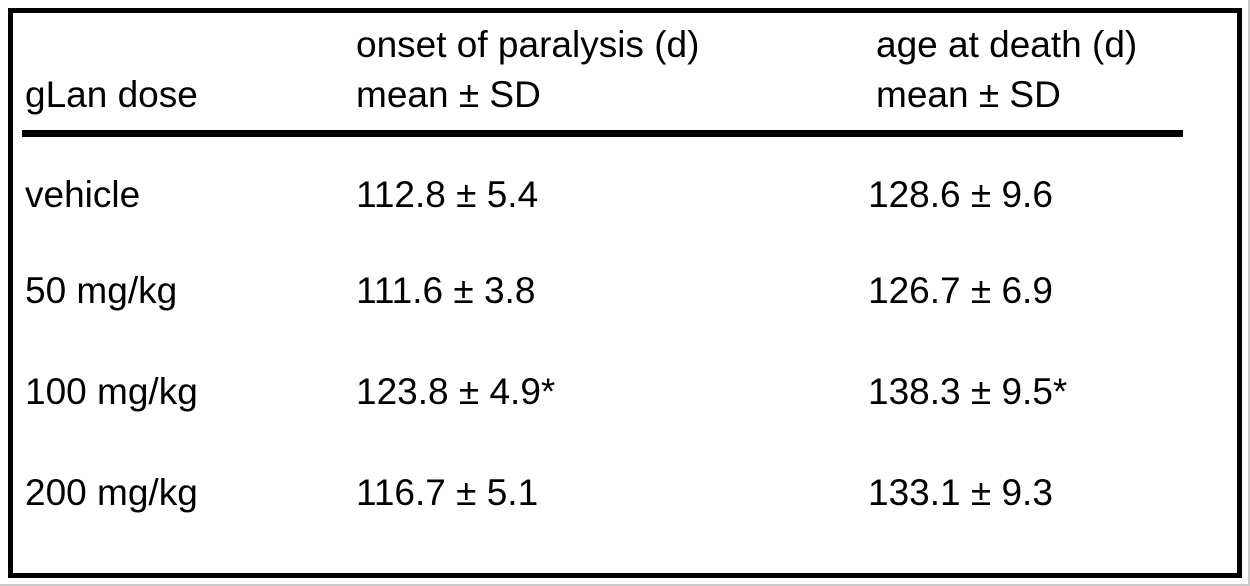  I want to click on row-dose-label: 200 mg/kg, so click(111, 492).